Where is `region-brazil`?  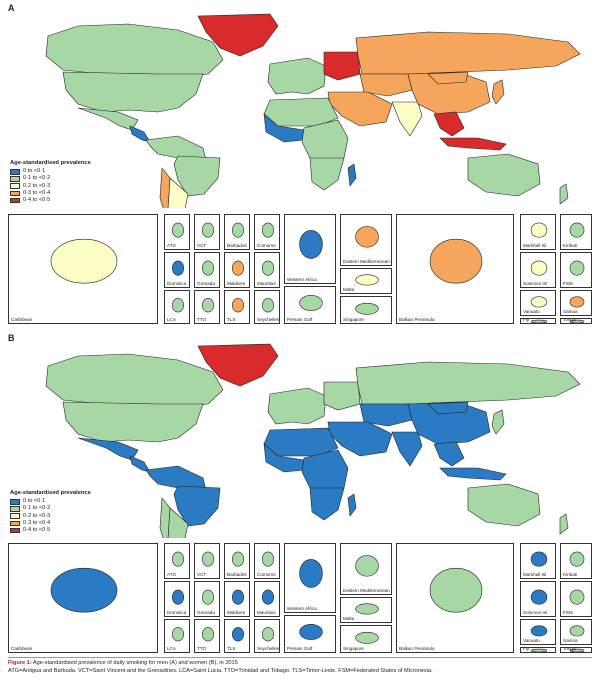 region-brazil is located at coordinates (197, 176).